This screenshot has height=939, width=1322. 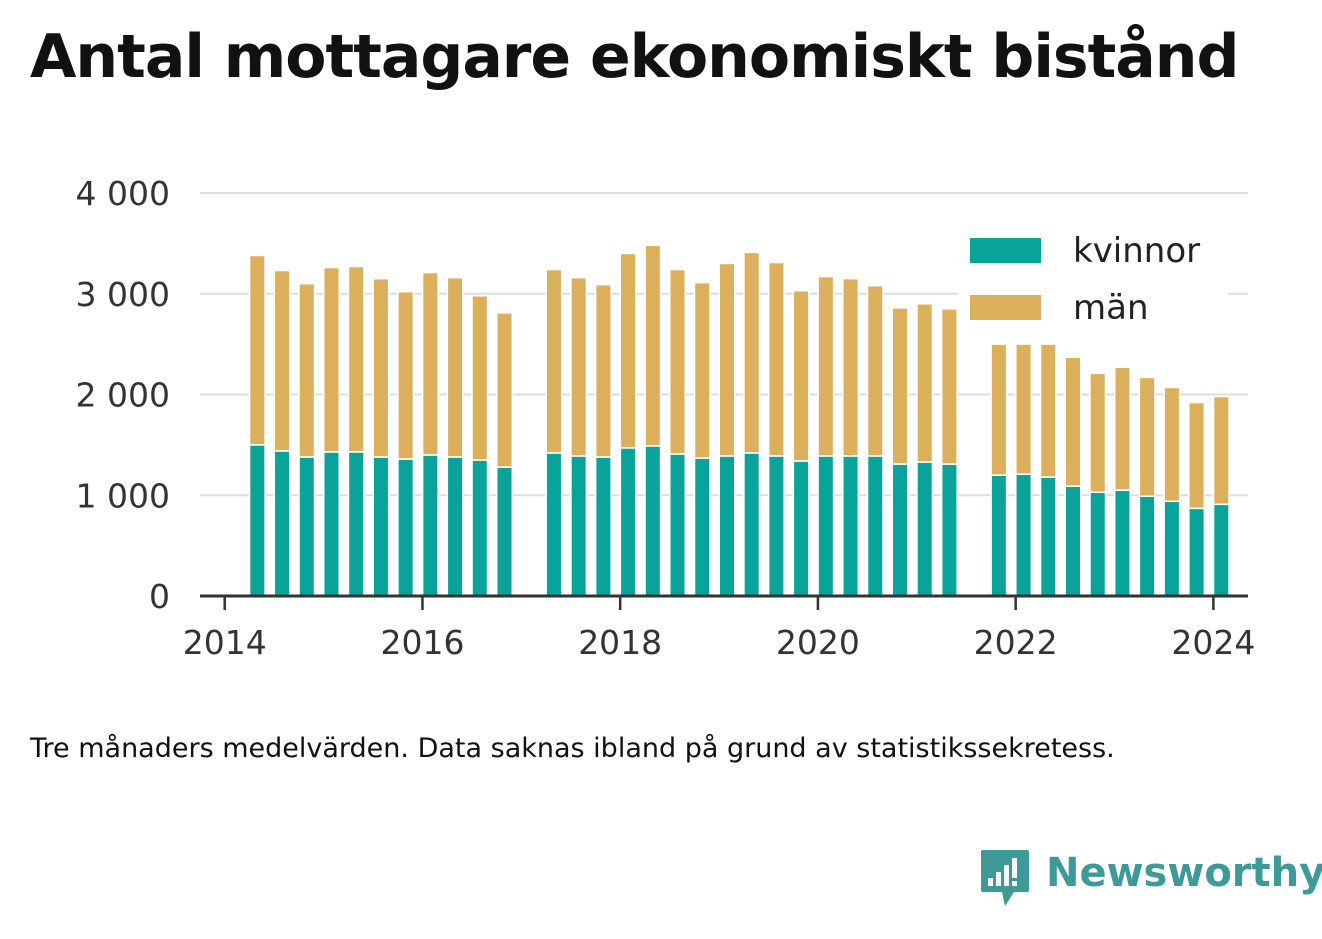 I want to click on x-tick-label: 2020, so click(x=818, y=642).